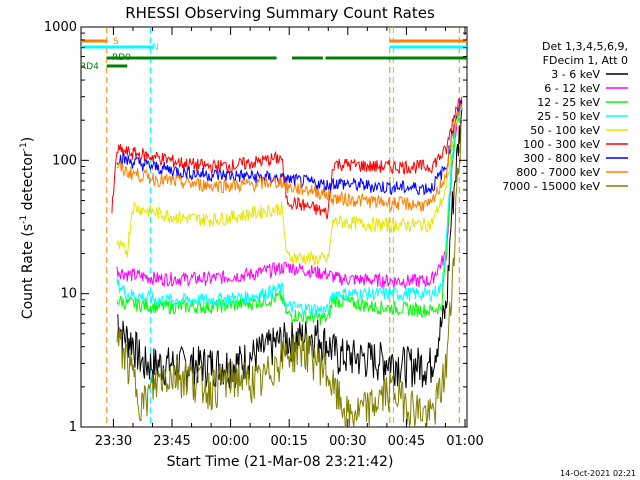 The height and width of the screenshot is (480, 640). Describe the element at coordinates (572, 88) in the screenshot. I see `legend-label: 6 - 12 keV` at that location.